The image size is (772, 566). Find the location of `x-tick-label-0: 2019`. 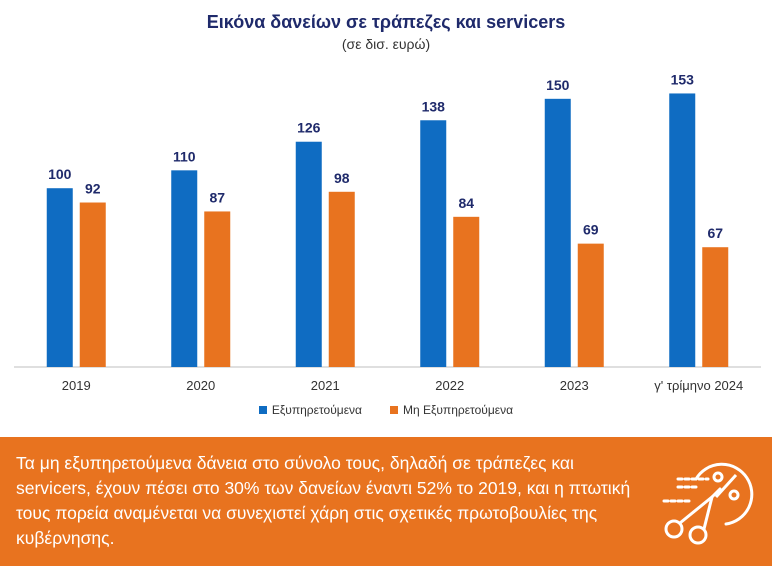

x-tick-label-0: 2019 is located at coordinates (76, 385).